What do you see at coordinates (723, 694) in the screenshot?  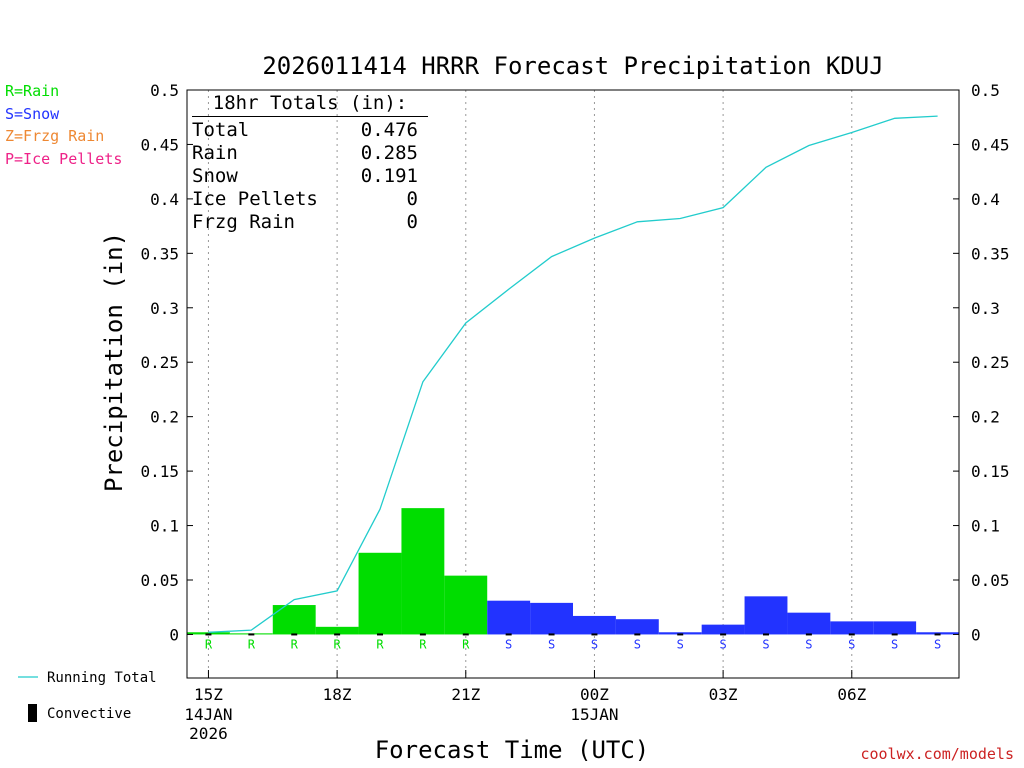 I see `x-tick-label: 03Z` at bounding box center [723, 694].